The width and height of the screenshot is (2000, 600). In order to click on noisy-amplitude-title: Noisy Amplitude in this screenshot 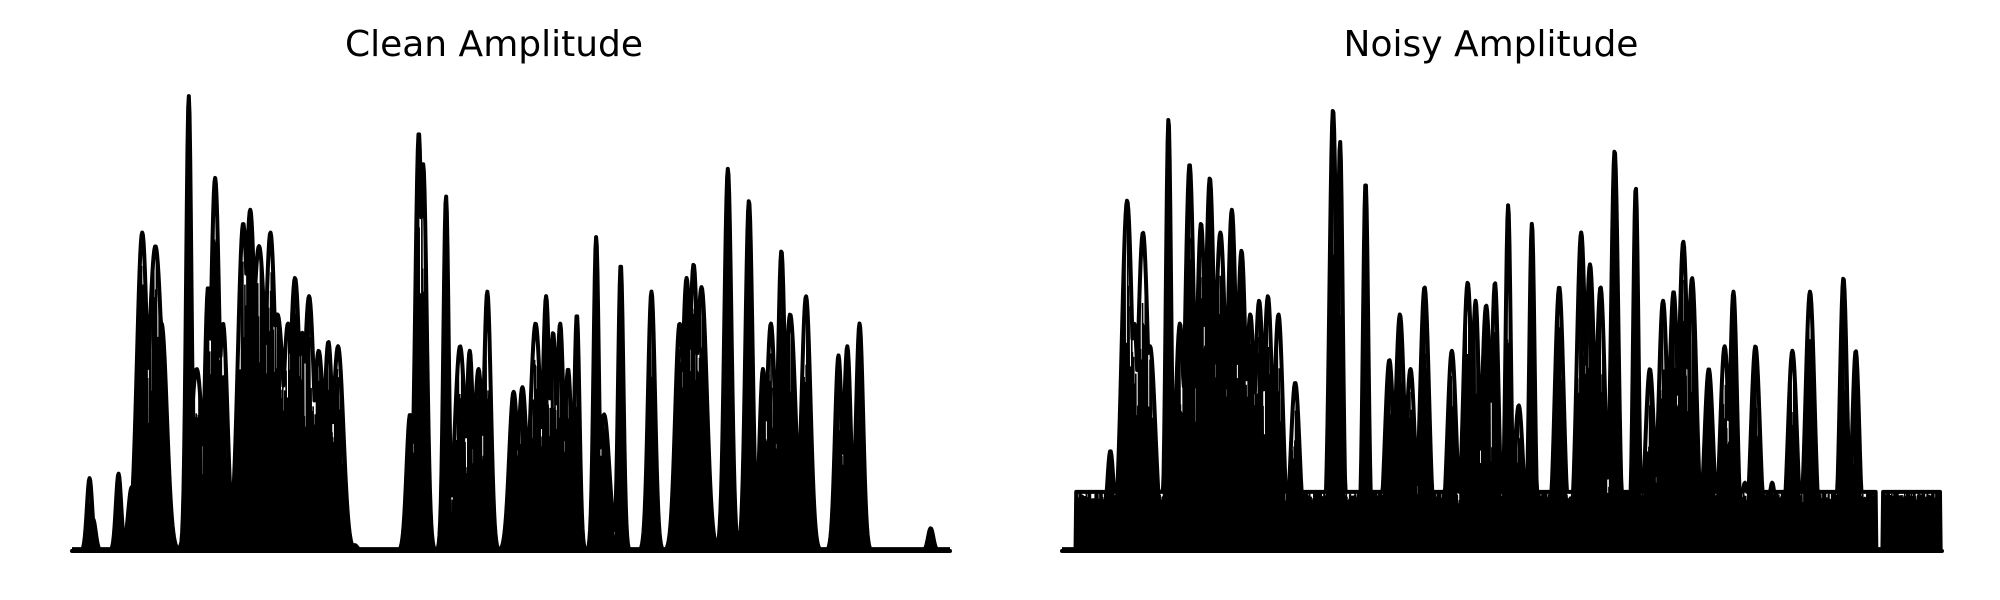, I will do `click(1491, 44)`.